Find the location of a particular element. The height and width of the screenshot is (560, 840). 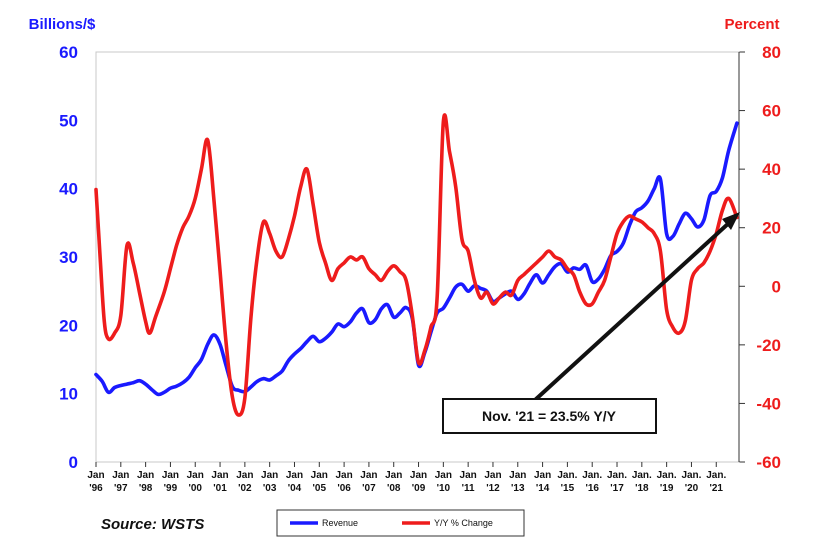

left-axis-ticks: 0 10 20 30 40 50 60 is located at coordinates (68, 257).